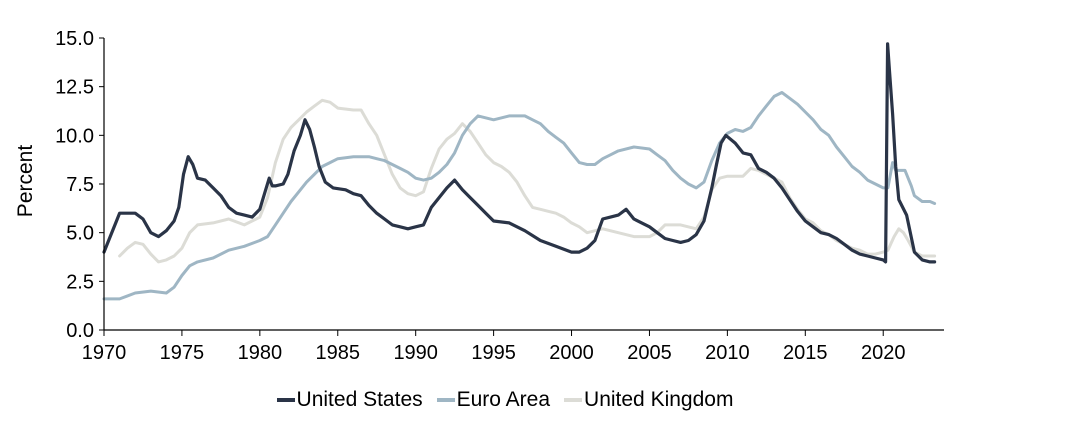  I want to click on x-tick-label: 1990, so click(415, 353).